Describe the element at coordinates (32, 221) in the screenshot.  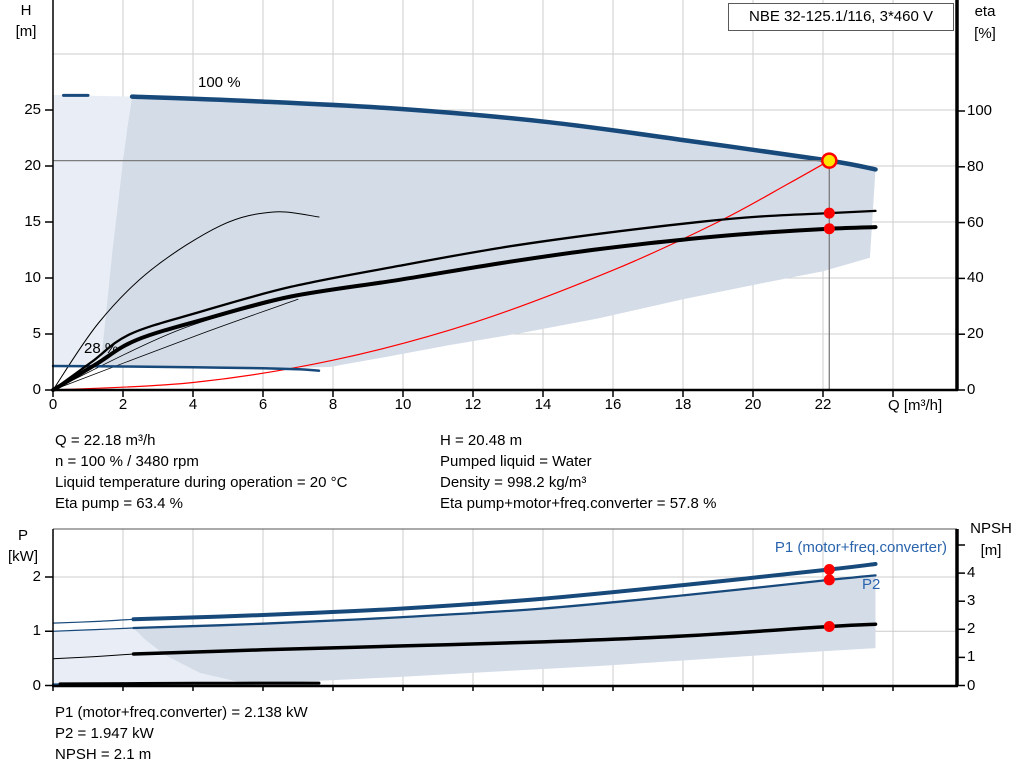
I see `left-tick-label: 15` at that location.